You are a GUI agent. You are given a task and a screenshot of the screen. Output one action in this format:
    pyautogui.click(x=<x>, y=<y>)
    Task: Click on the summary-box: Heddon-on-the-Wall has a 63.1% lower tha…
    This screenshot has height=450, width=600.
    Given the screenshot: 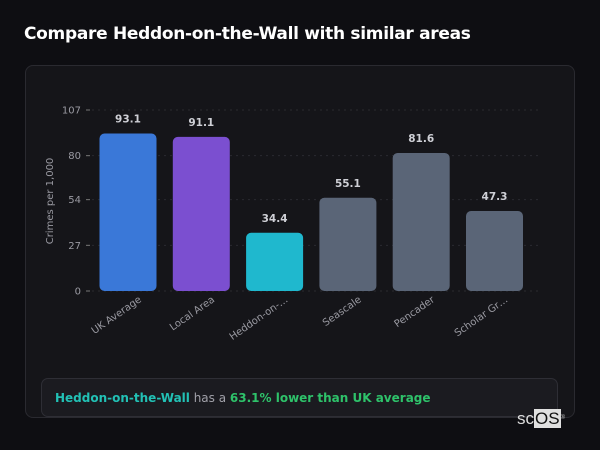 What is the action you would take?
    pyautogui.click(x=299, y=397)
    